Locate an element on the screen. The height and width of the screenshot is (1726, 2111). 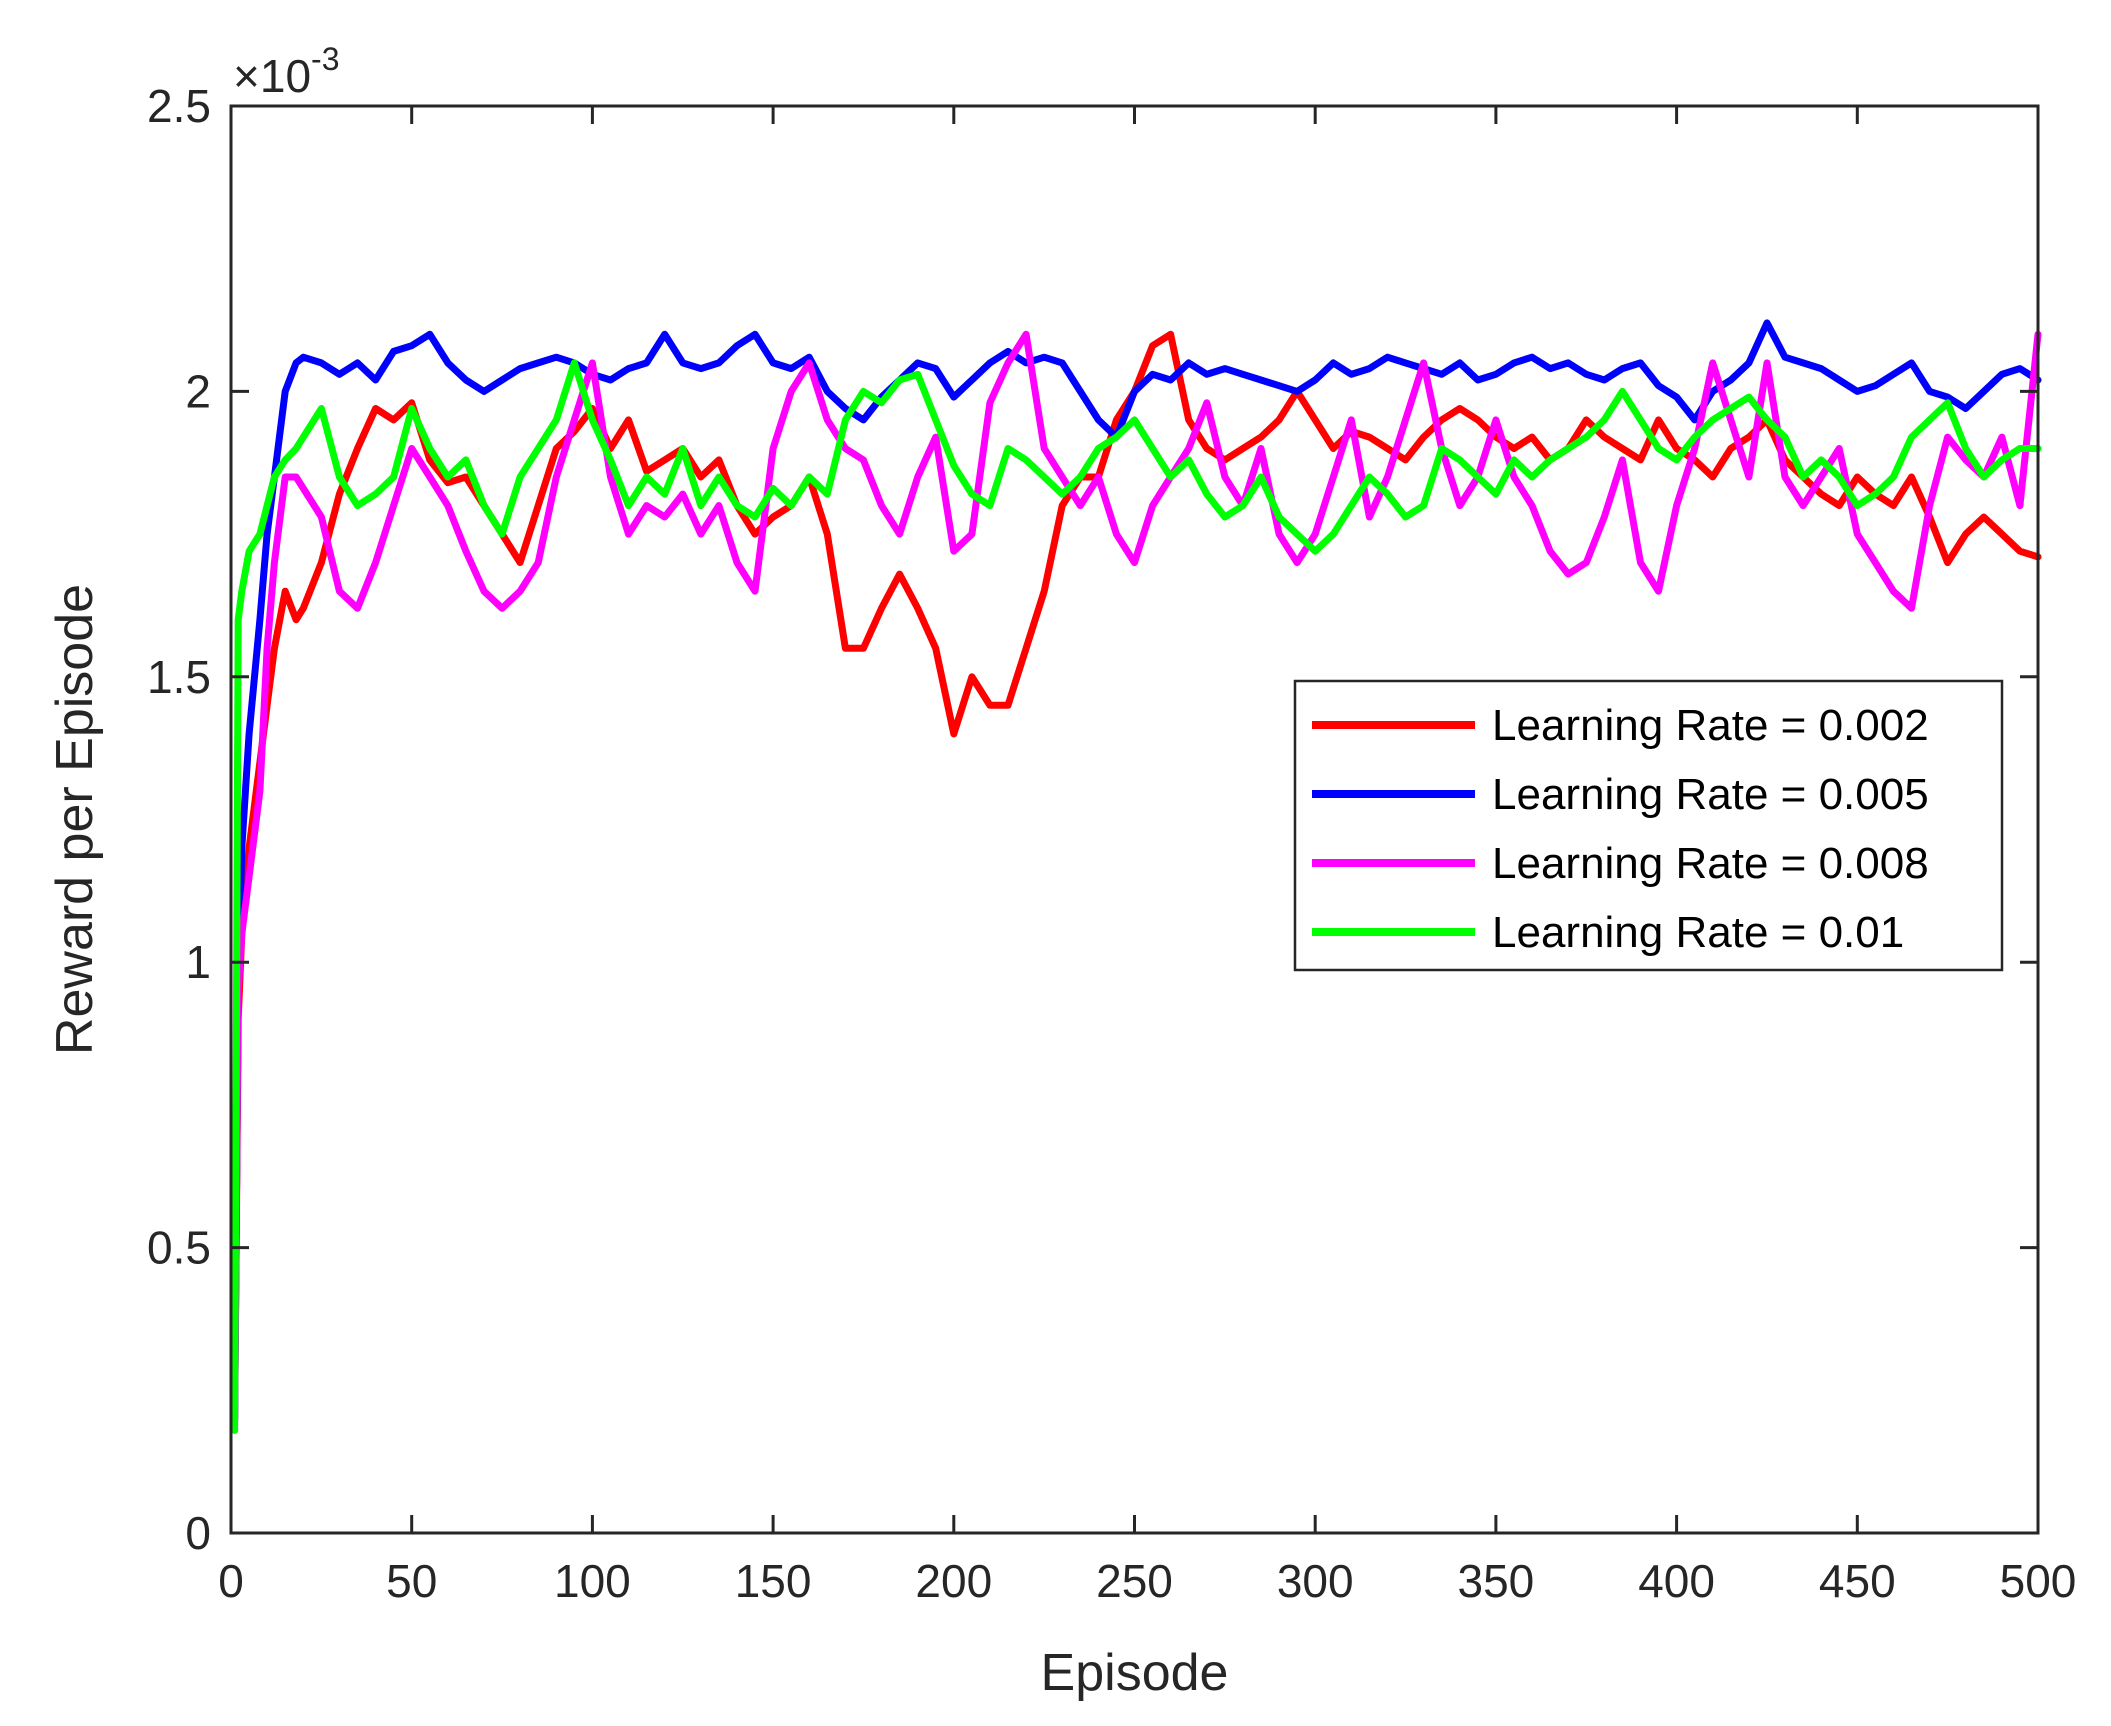
y-tick-label: 2.5 is located at coordinates (179, 106).